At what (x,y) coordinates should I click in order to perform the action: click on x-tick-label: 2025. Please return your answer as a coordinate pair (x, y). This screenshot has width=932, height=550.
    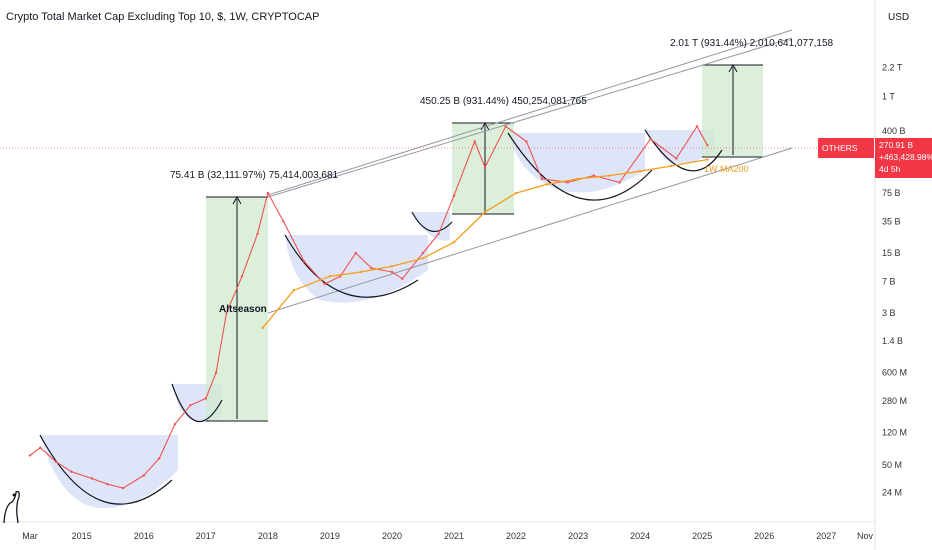
    Looking at the image, I should click on (702, 536).